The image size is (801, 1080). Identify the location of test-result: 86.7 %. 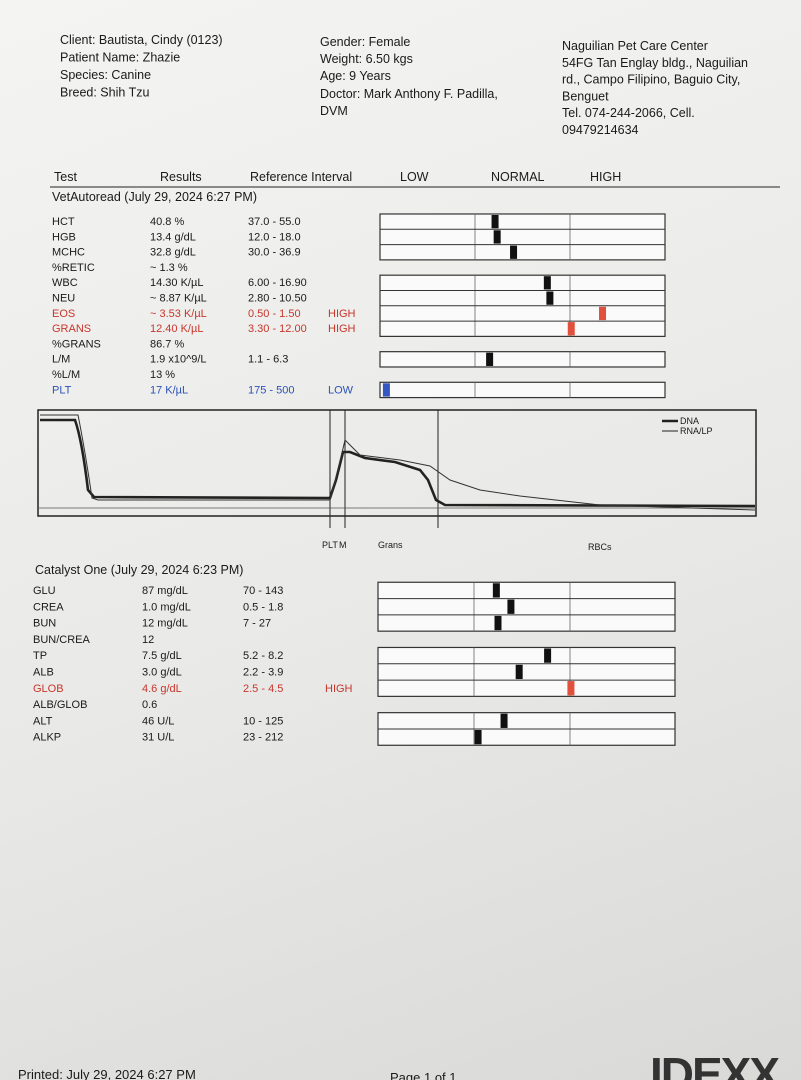
(167, 344).